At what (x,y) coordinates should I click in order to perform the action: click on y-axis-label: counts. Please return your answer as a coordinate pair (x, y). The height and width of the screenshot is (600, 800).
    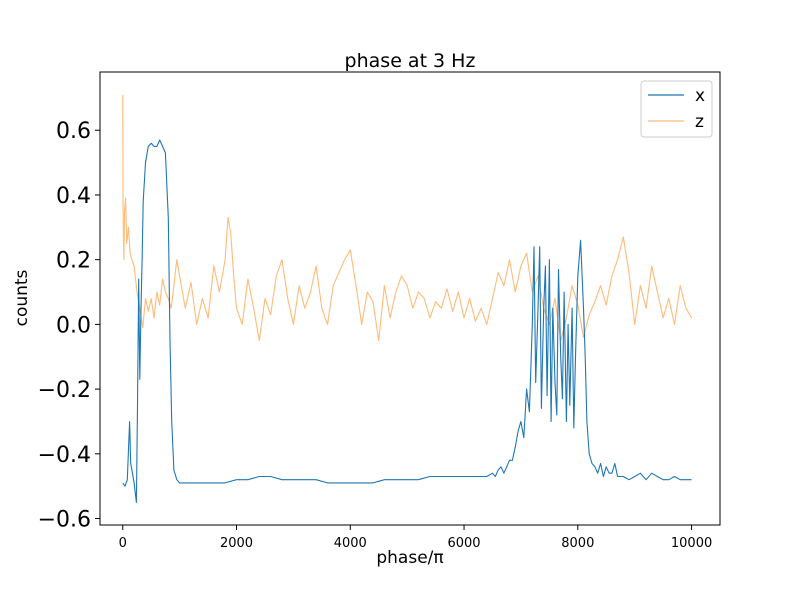
    Looking at the image, I should click on (22, 297).